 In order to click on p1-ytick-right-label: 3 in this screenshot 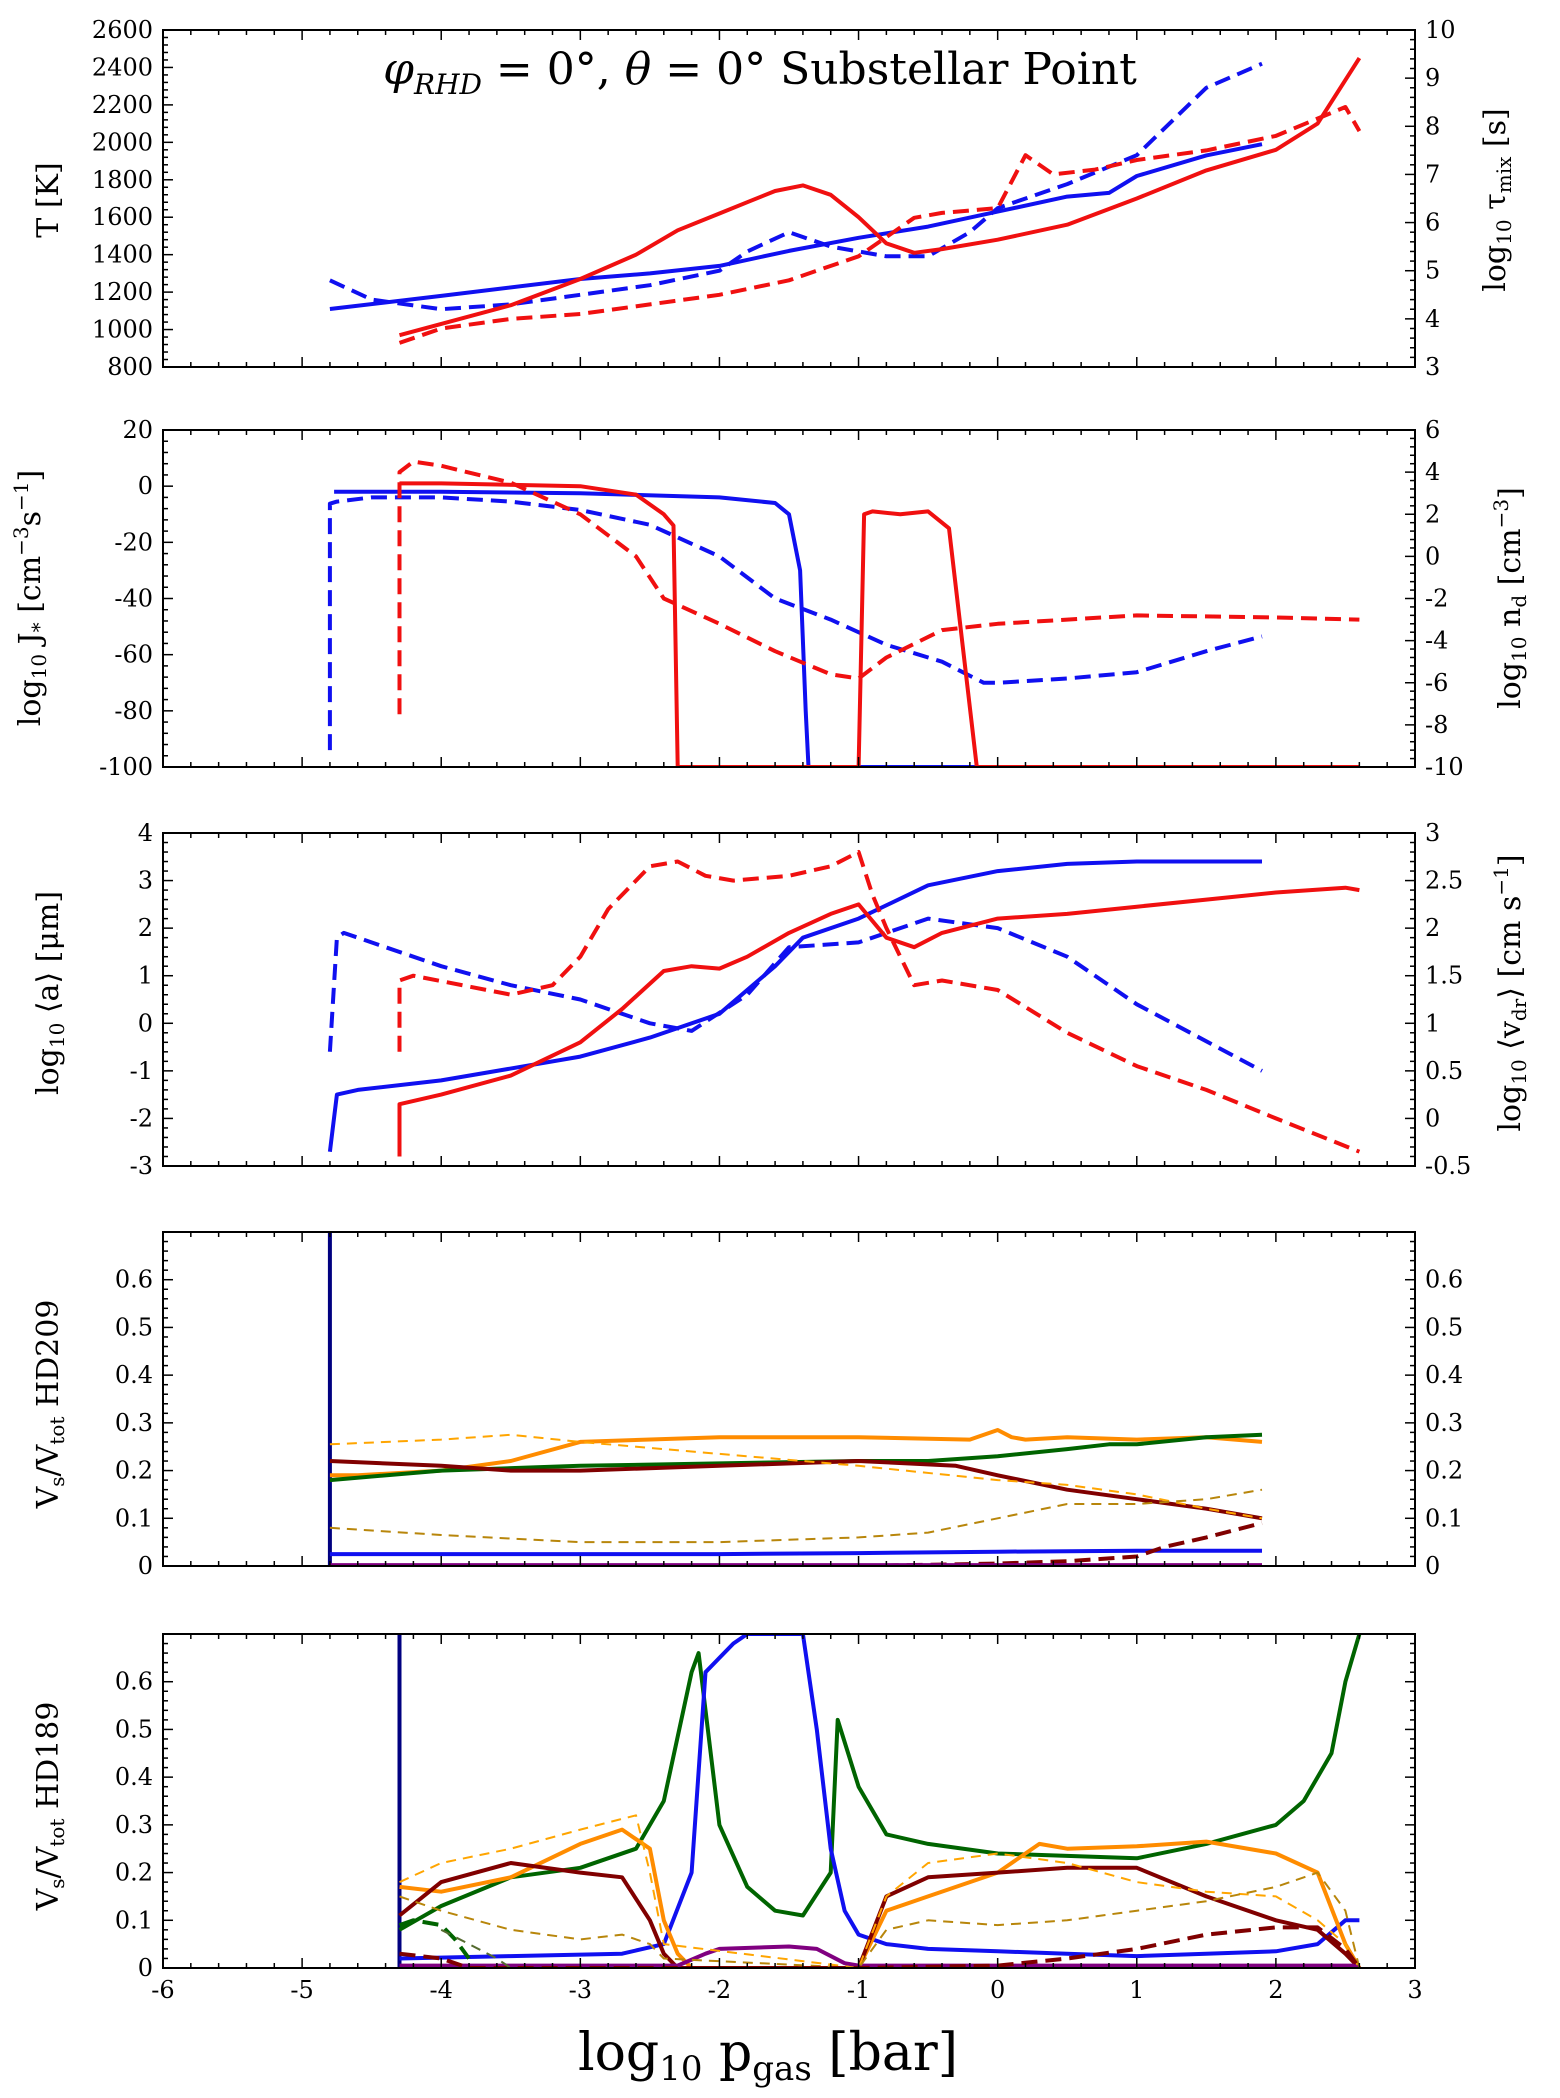, I will do `click(1432, 367)`.